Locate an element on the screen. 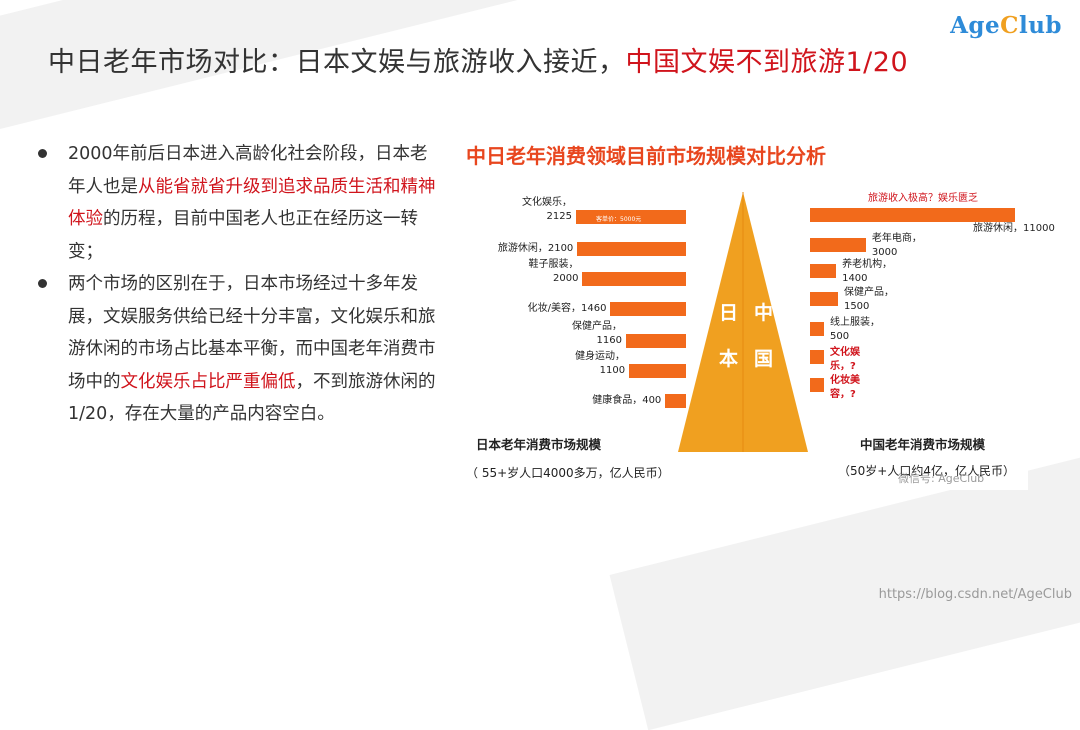  china-footer-sub: （50岁+人口约4亿，亿人民币） is located at coordinates (926, 471).